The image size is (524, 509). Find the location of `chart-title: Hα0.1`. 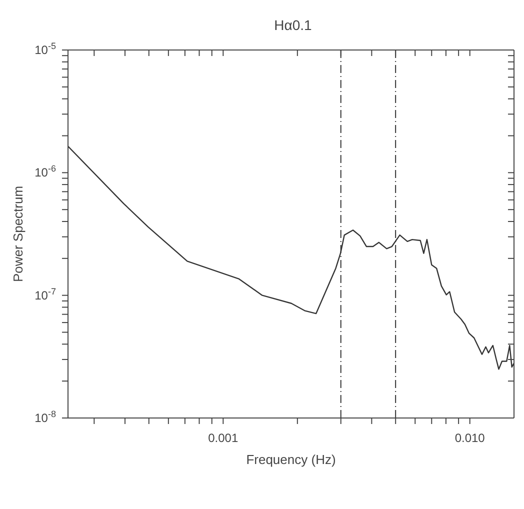

chart-title: Hα0.1 is located at coordinates (293, 25).